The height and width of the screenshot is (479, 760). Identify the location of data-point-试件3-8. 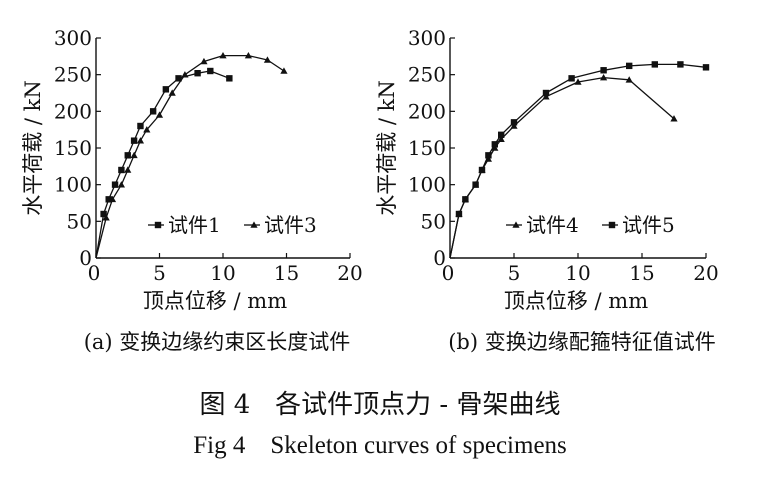
(159, 114).